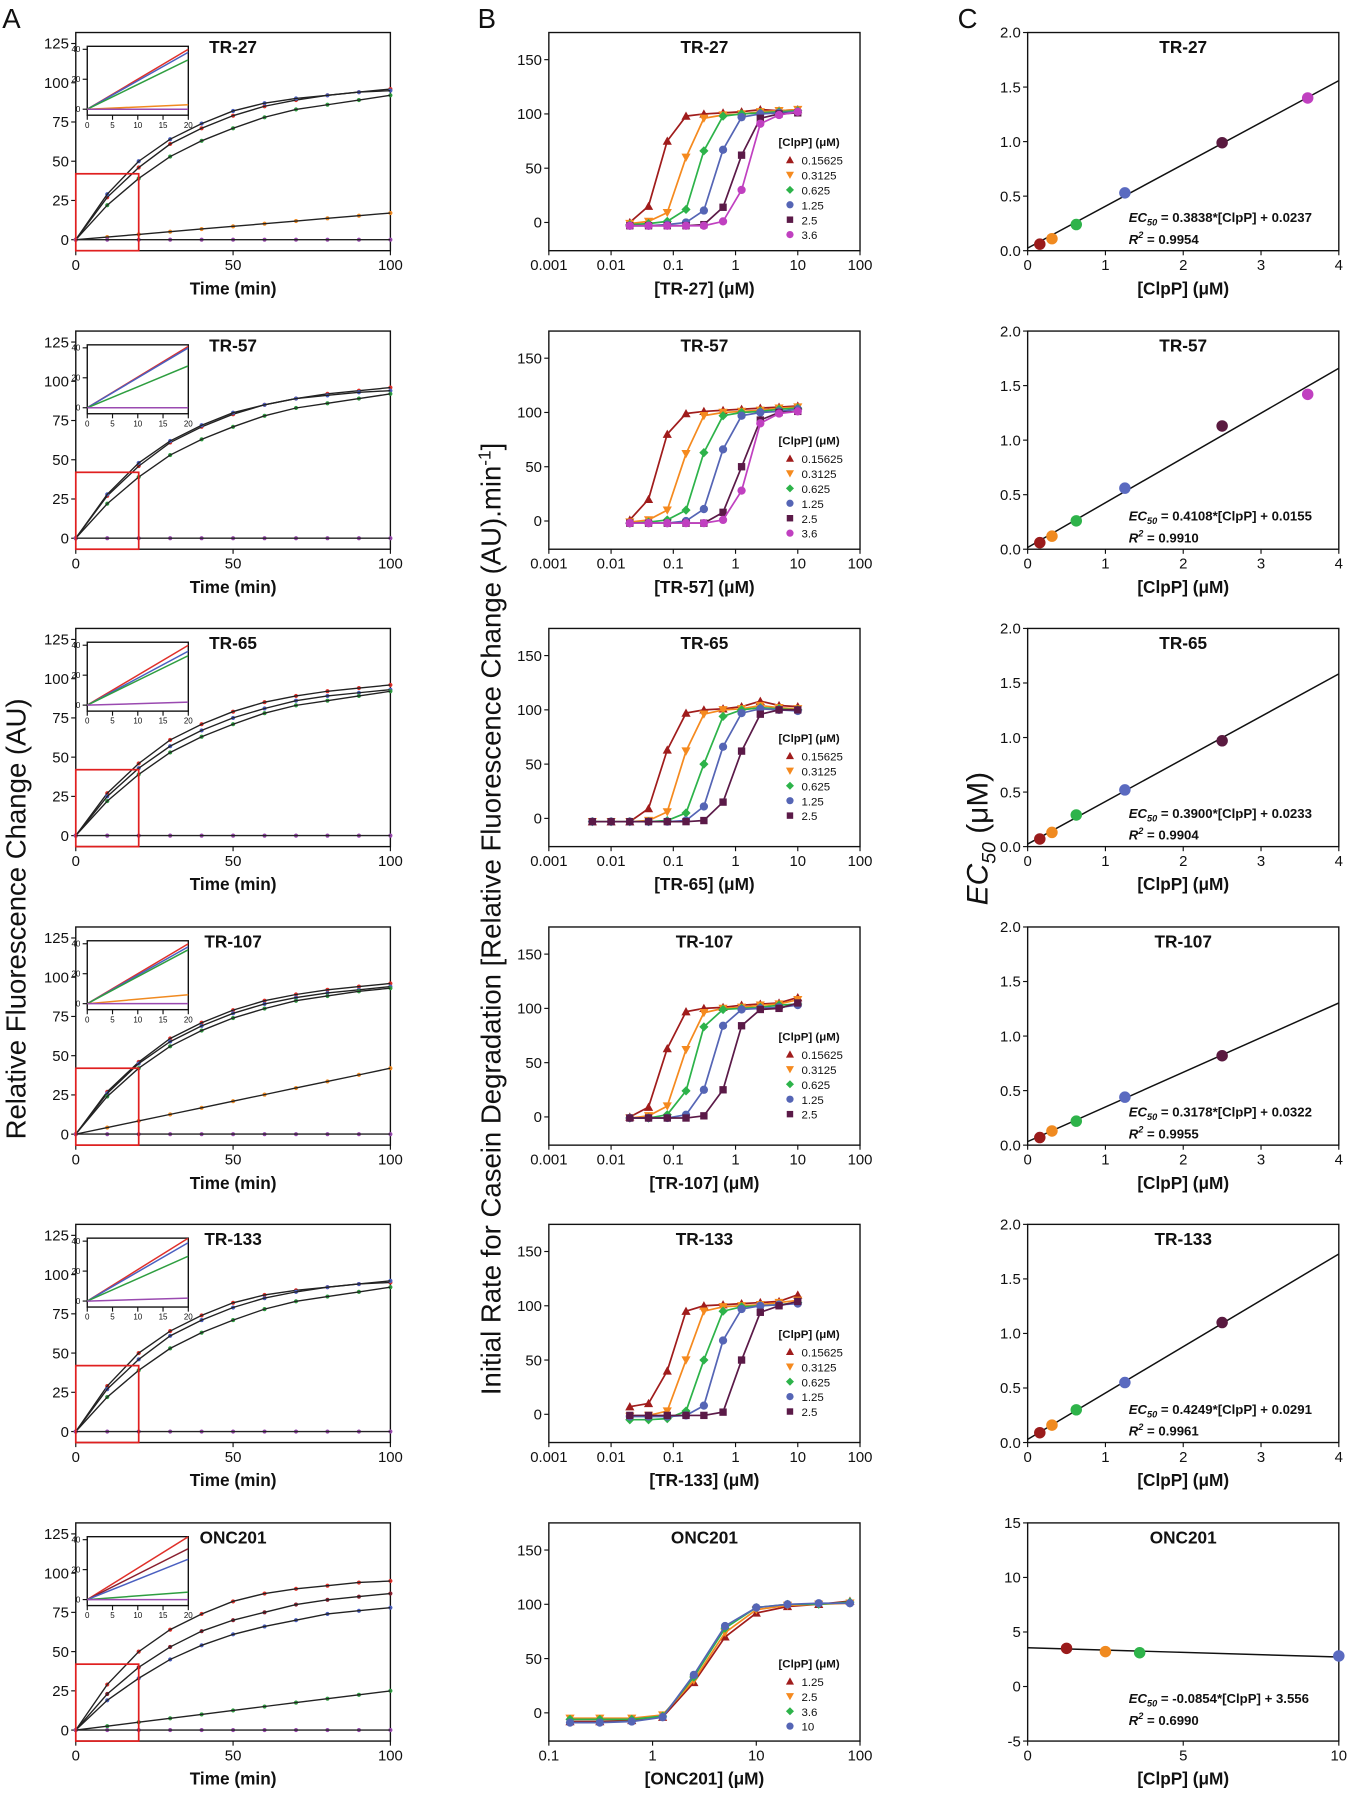  What do you see at coordinates (815, 490) in the screenshot?
I see `legend-label: 0.625` at bounding box center [815, 490].